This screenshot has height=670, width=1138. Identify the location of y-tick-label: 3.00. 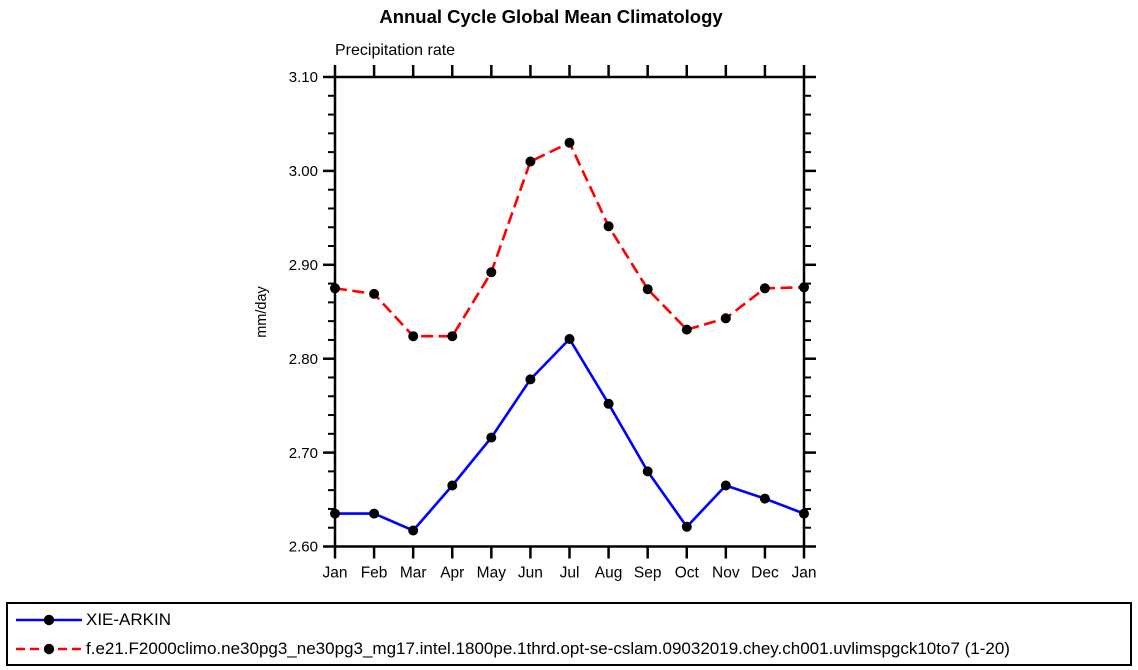
(303, 171).